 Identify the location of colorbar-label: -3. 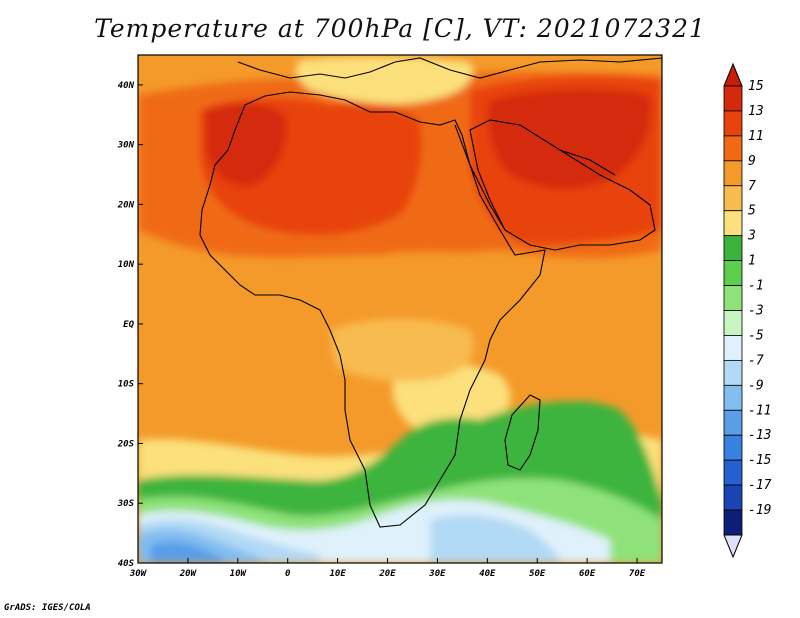
(756, 311).